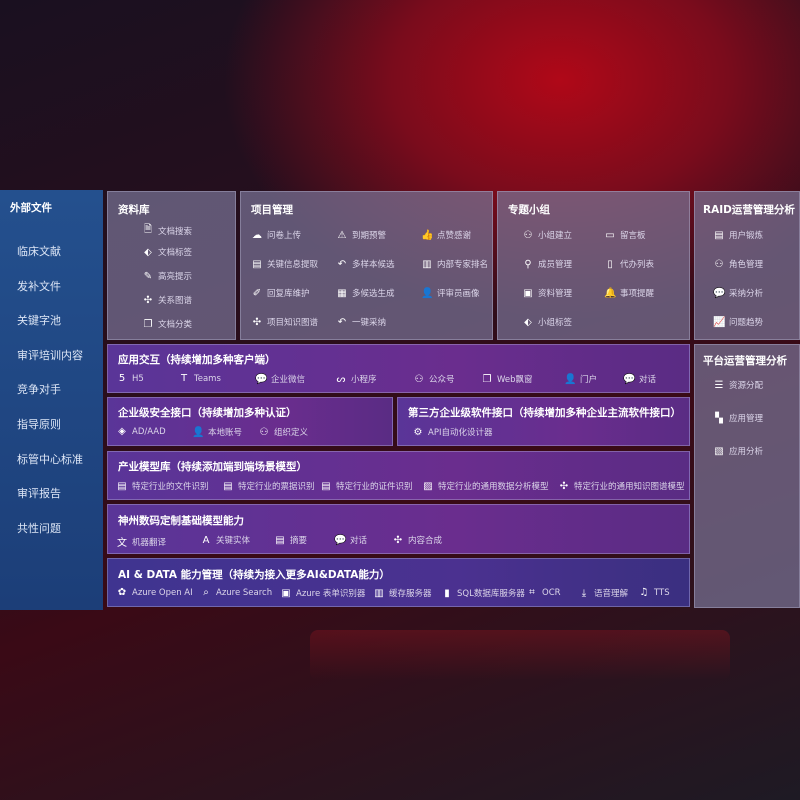 This screenshot has height=800, width=800. What do you see at coordinates (122, 486) in the screenshot?
I see `file-icon: ▤` at bounding box center [122, 486].